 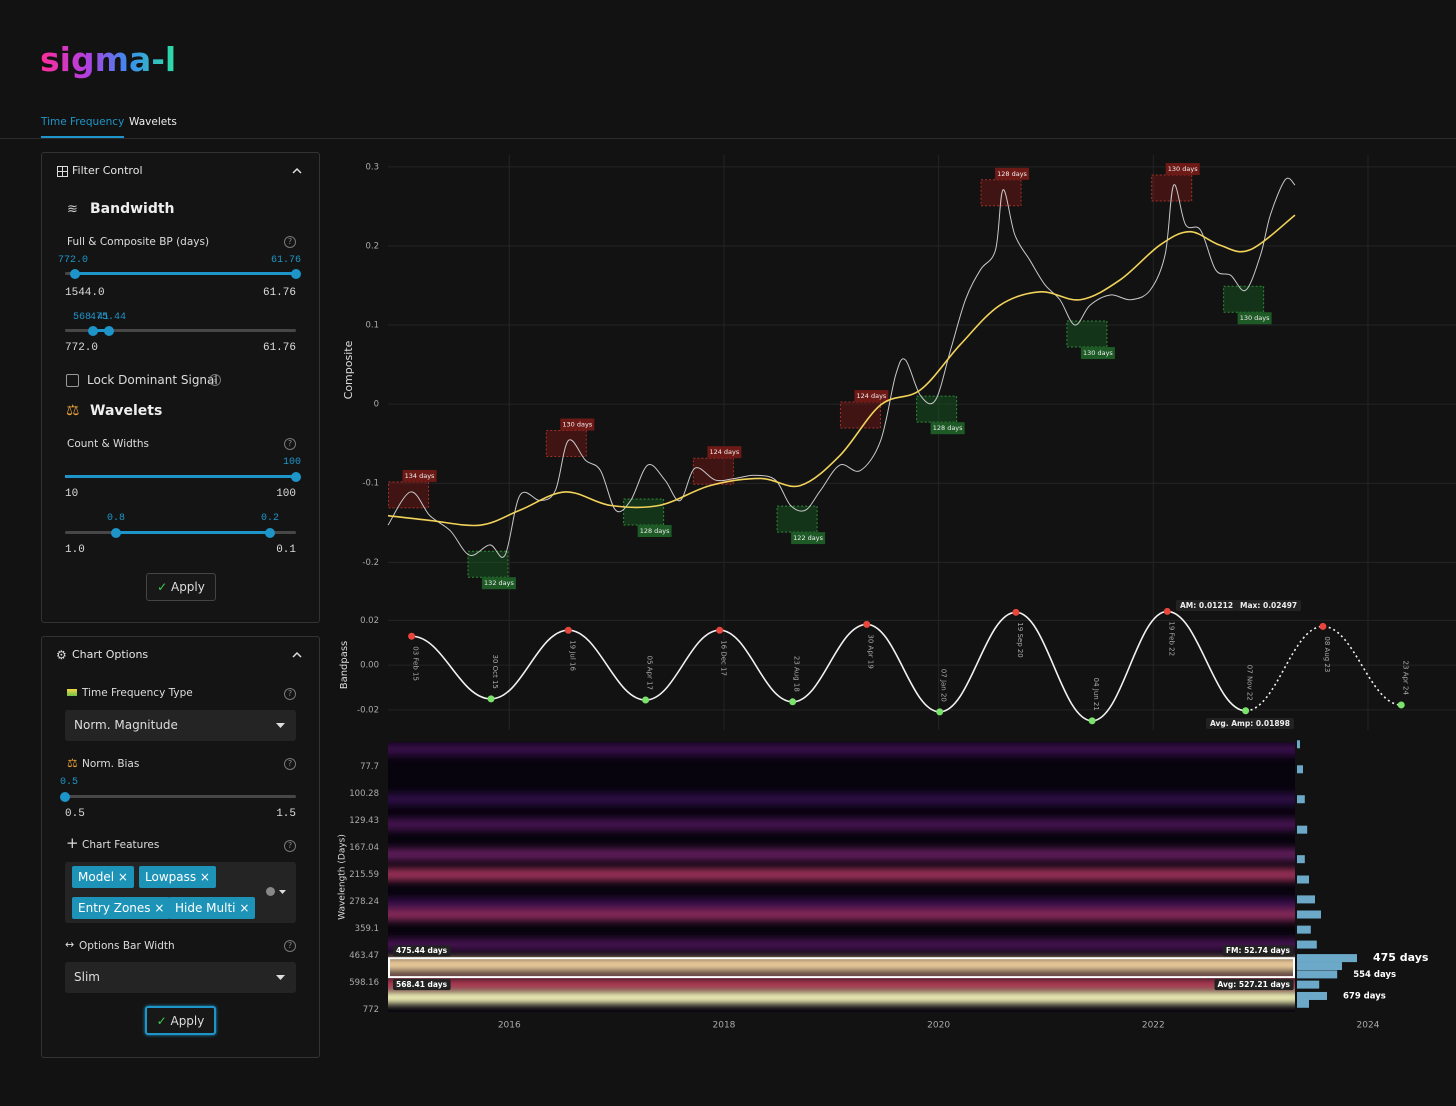 I want to click on select-value: Slim, so click(x=87, y=977).